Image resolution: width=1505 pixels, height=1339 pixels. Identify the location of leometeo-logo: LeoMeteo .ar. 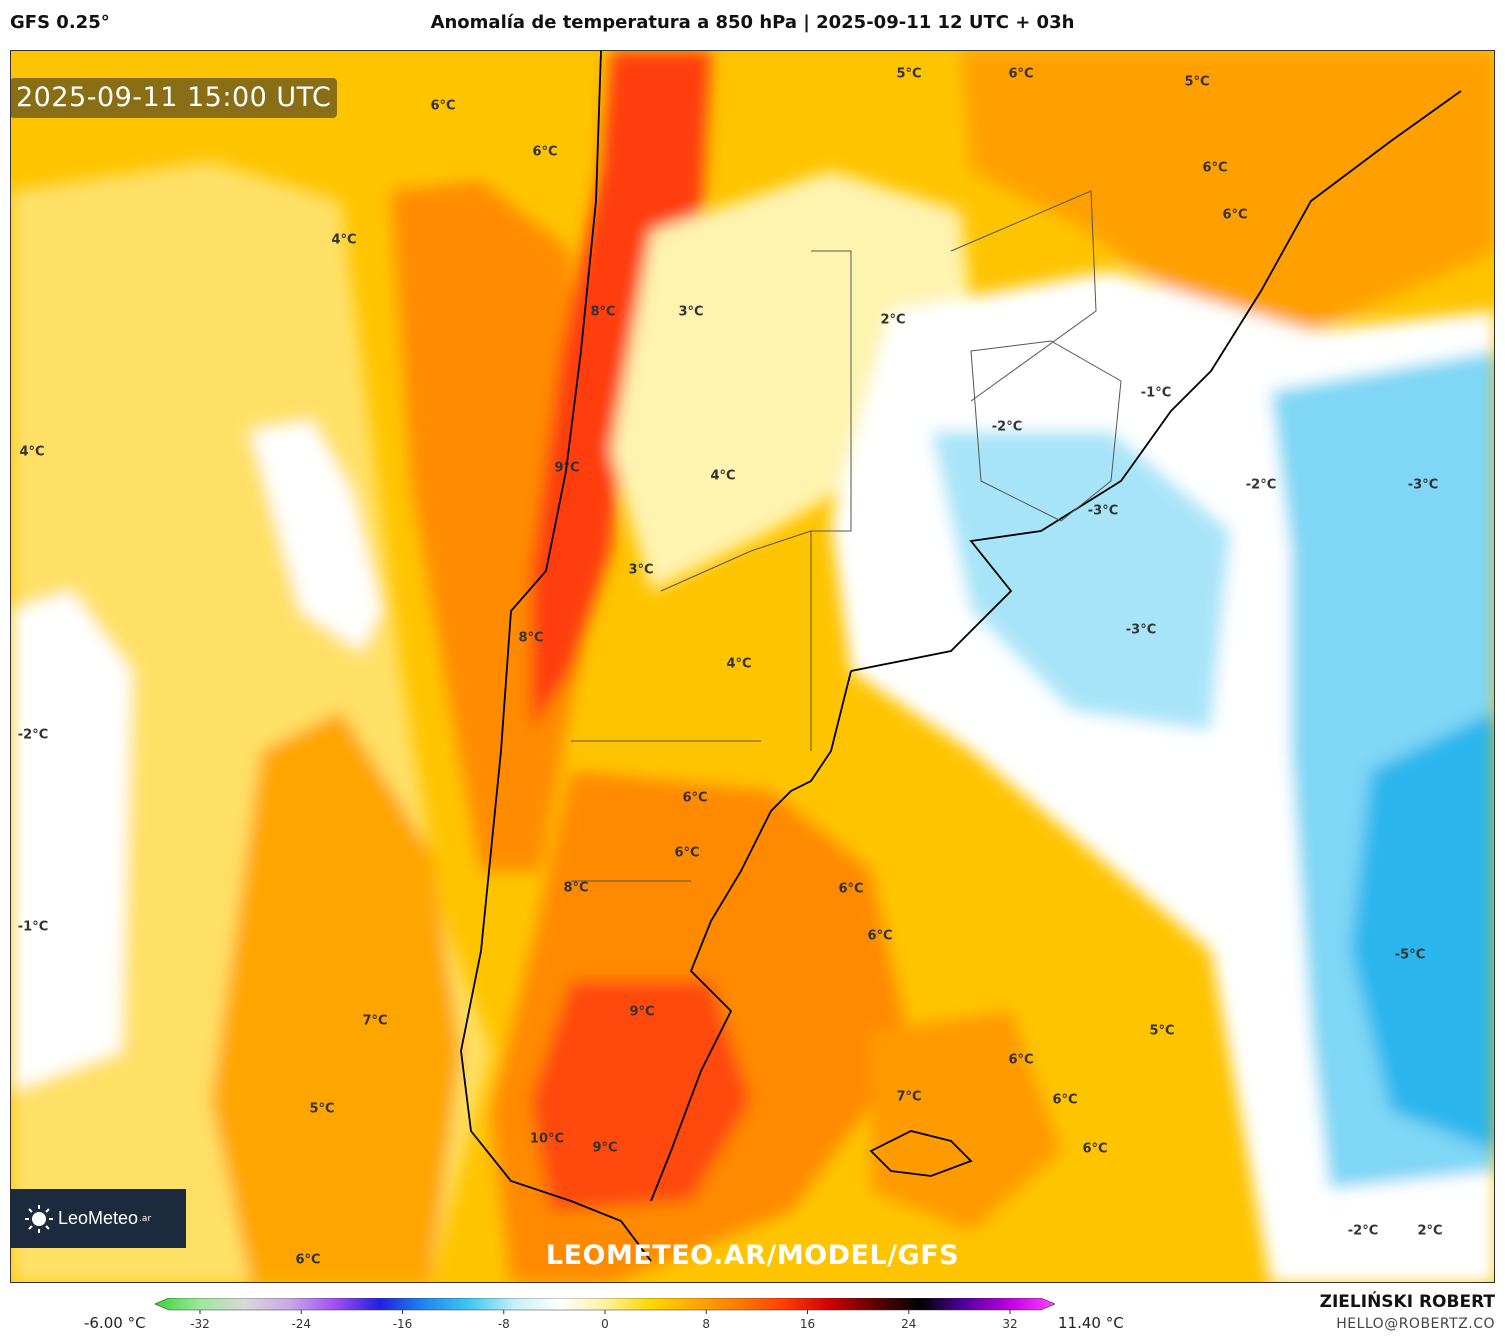
(98, 1218).